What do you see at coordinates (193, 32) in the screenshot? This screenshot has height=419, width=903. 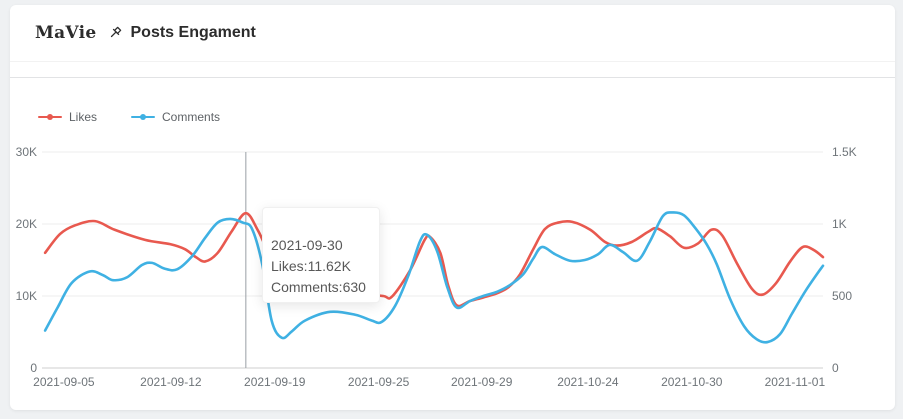 I see `page-title: Posts Engament` at bounding box center [193, 32].